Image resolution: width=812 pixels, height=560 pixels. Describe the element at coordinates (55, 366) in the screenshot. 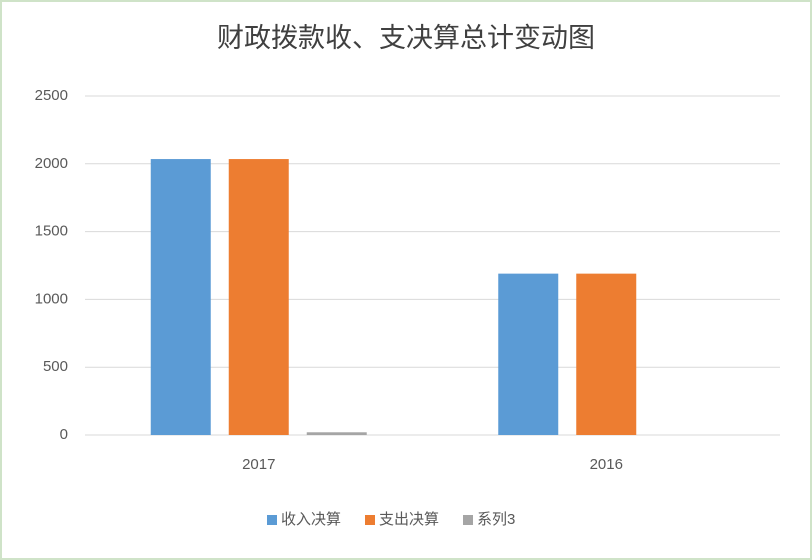

I see `y-tick-label: 500` at that location.